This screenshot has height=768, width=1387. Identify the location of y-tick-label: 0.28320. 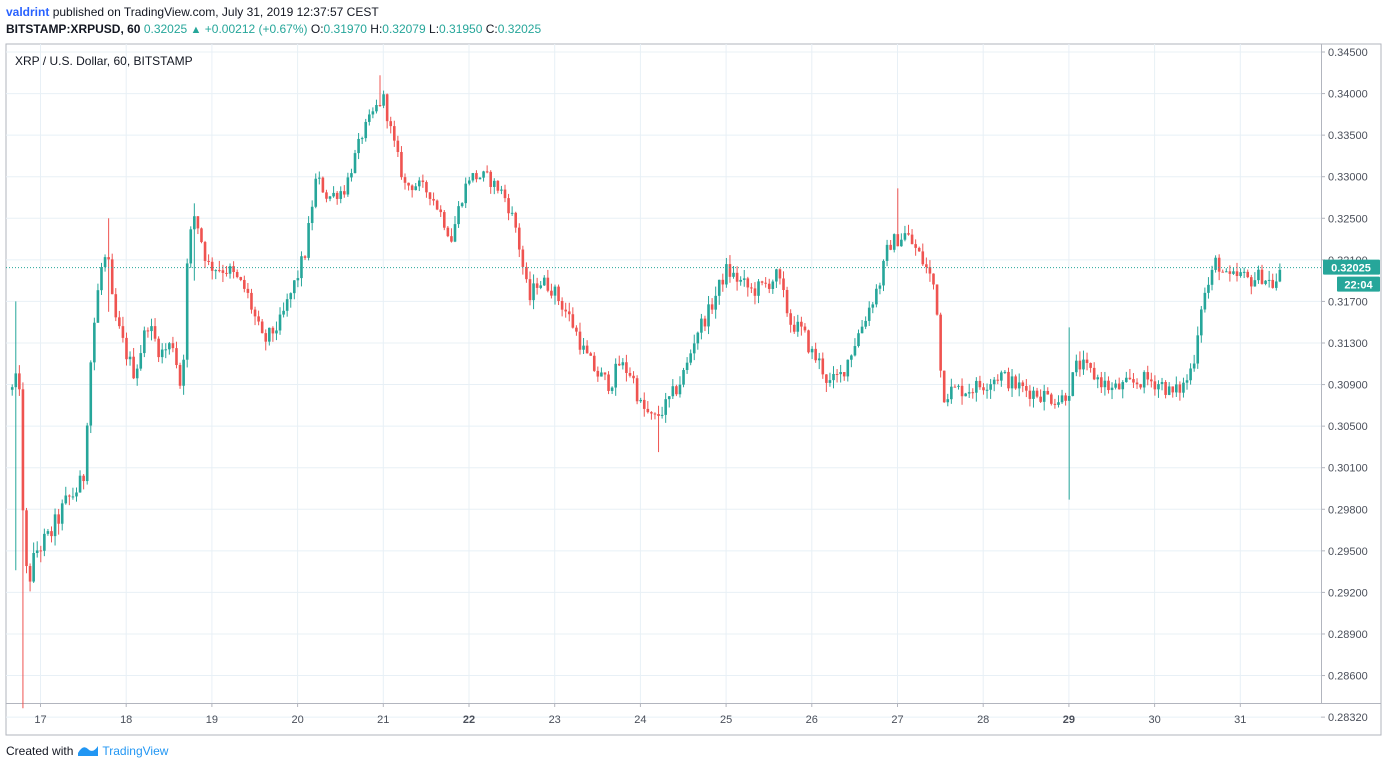
(1348, 718).